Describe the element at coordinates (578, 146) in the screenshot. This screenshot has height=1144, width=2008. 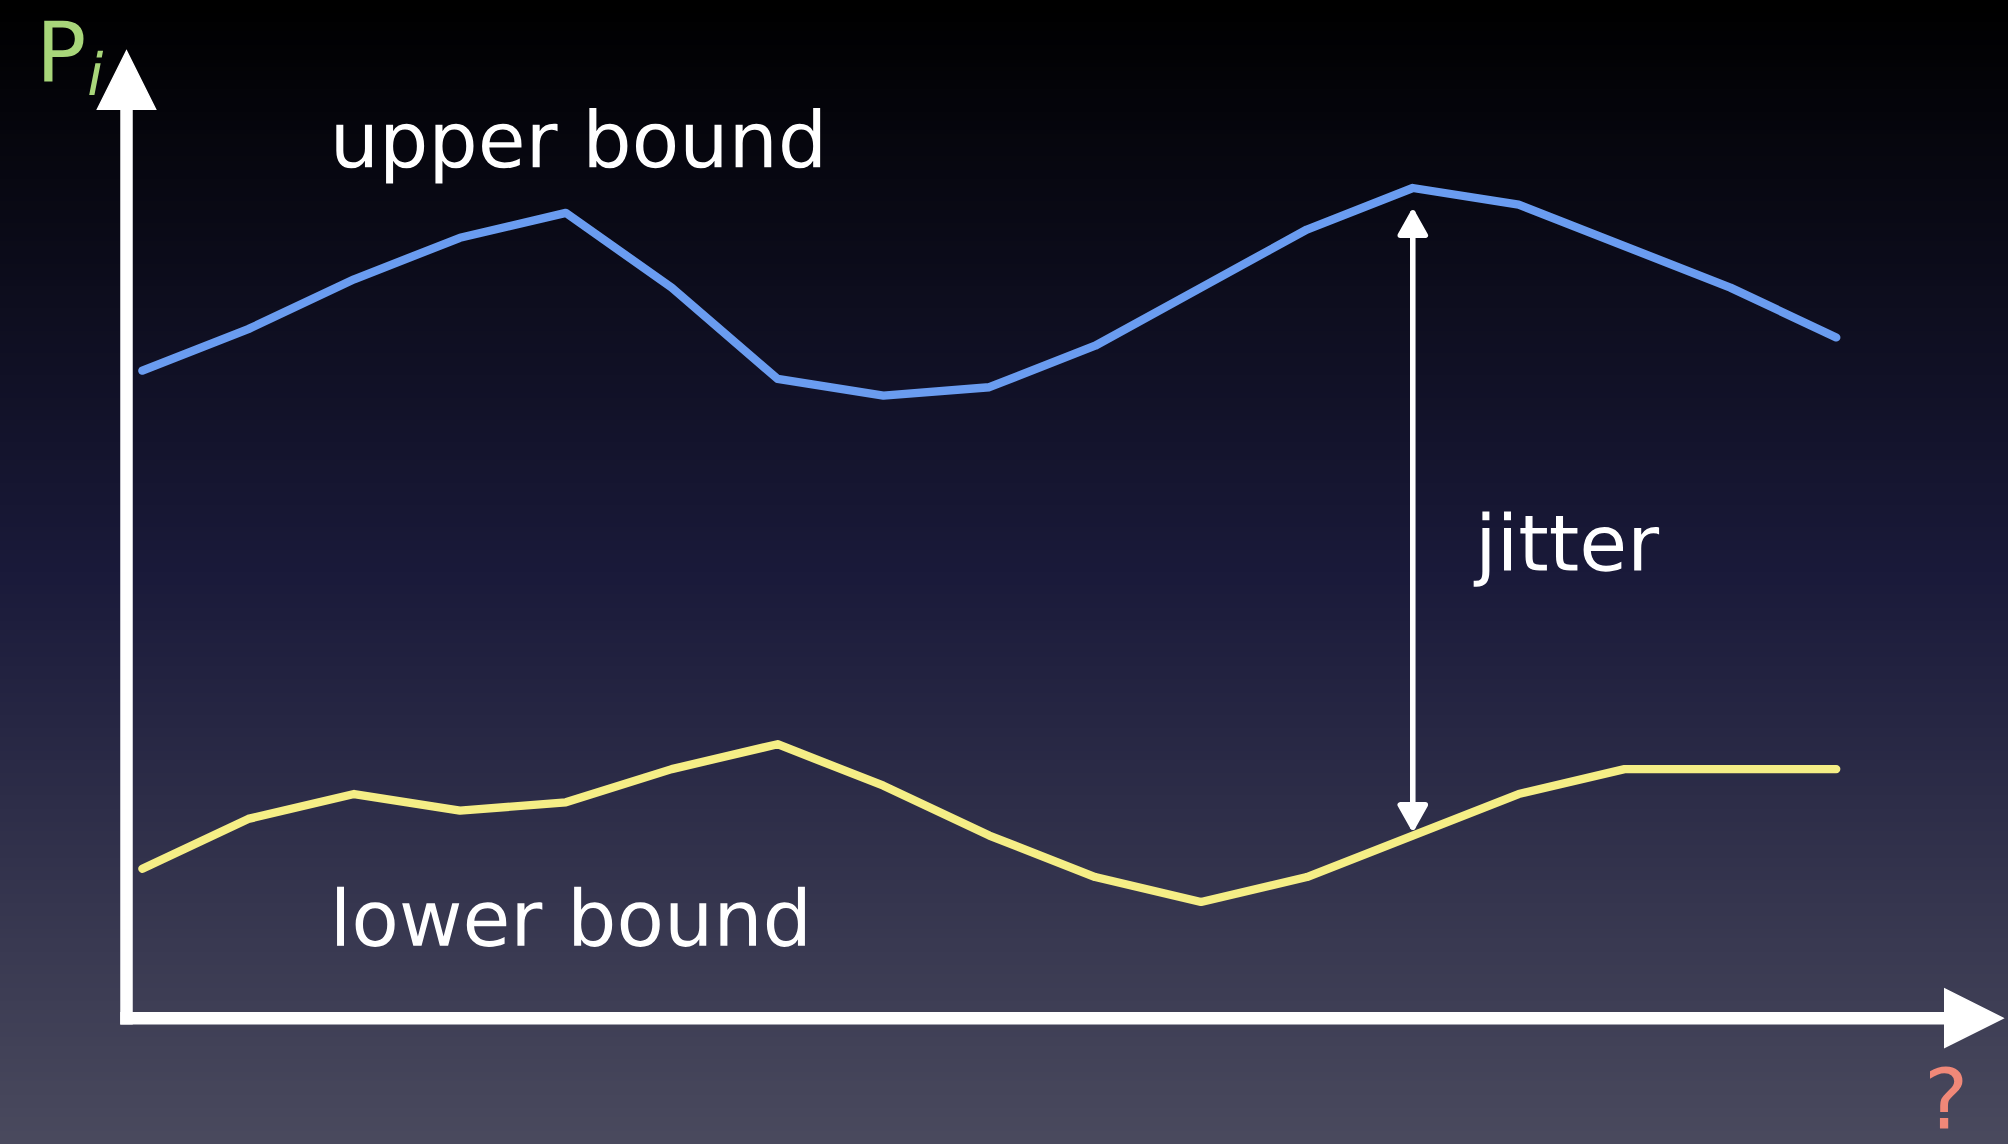
I see `text: upper bound` at that location.